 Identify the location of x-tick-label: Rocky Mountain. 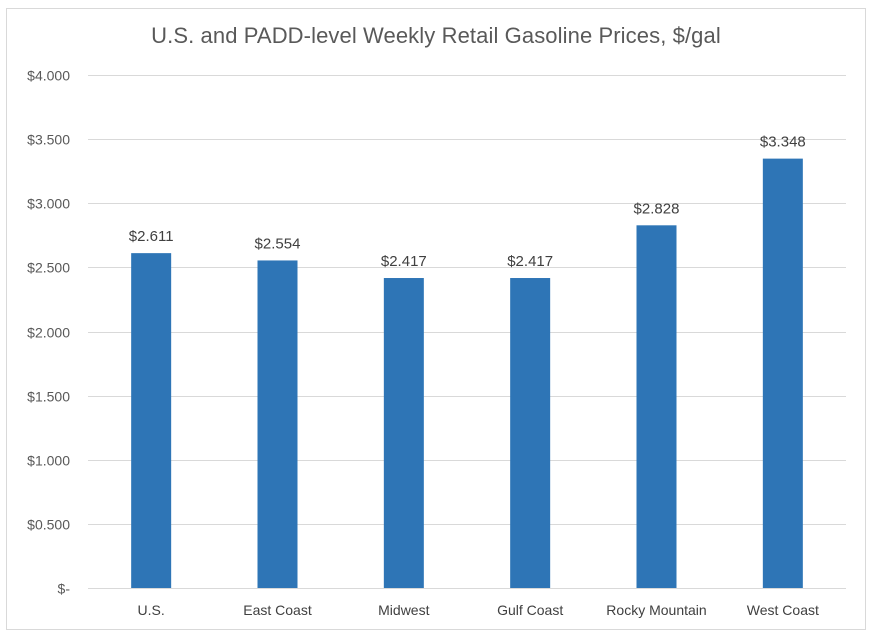
(656, 610).